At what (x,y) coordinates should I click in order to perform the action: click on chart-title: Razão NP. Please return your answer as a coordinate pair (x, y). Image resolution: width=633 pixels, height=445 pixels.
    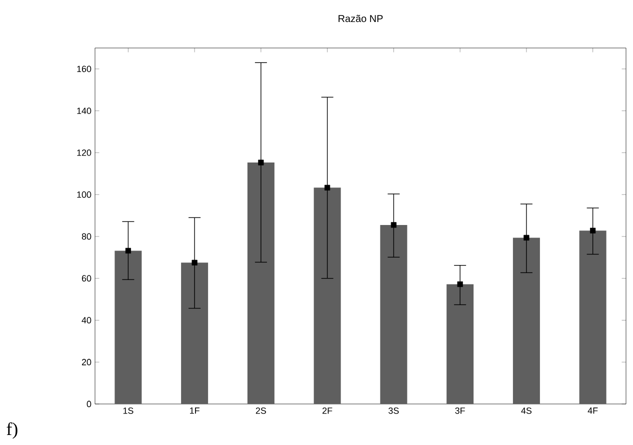
    Looking at the image, I should click on (360, 18).